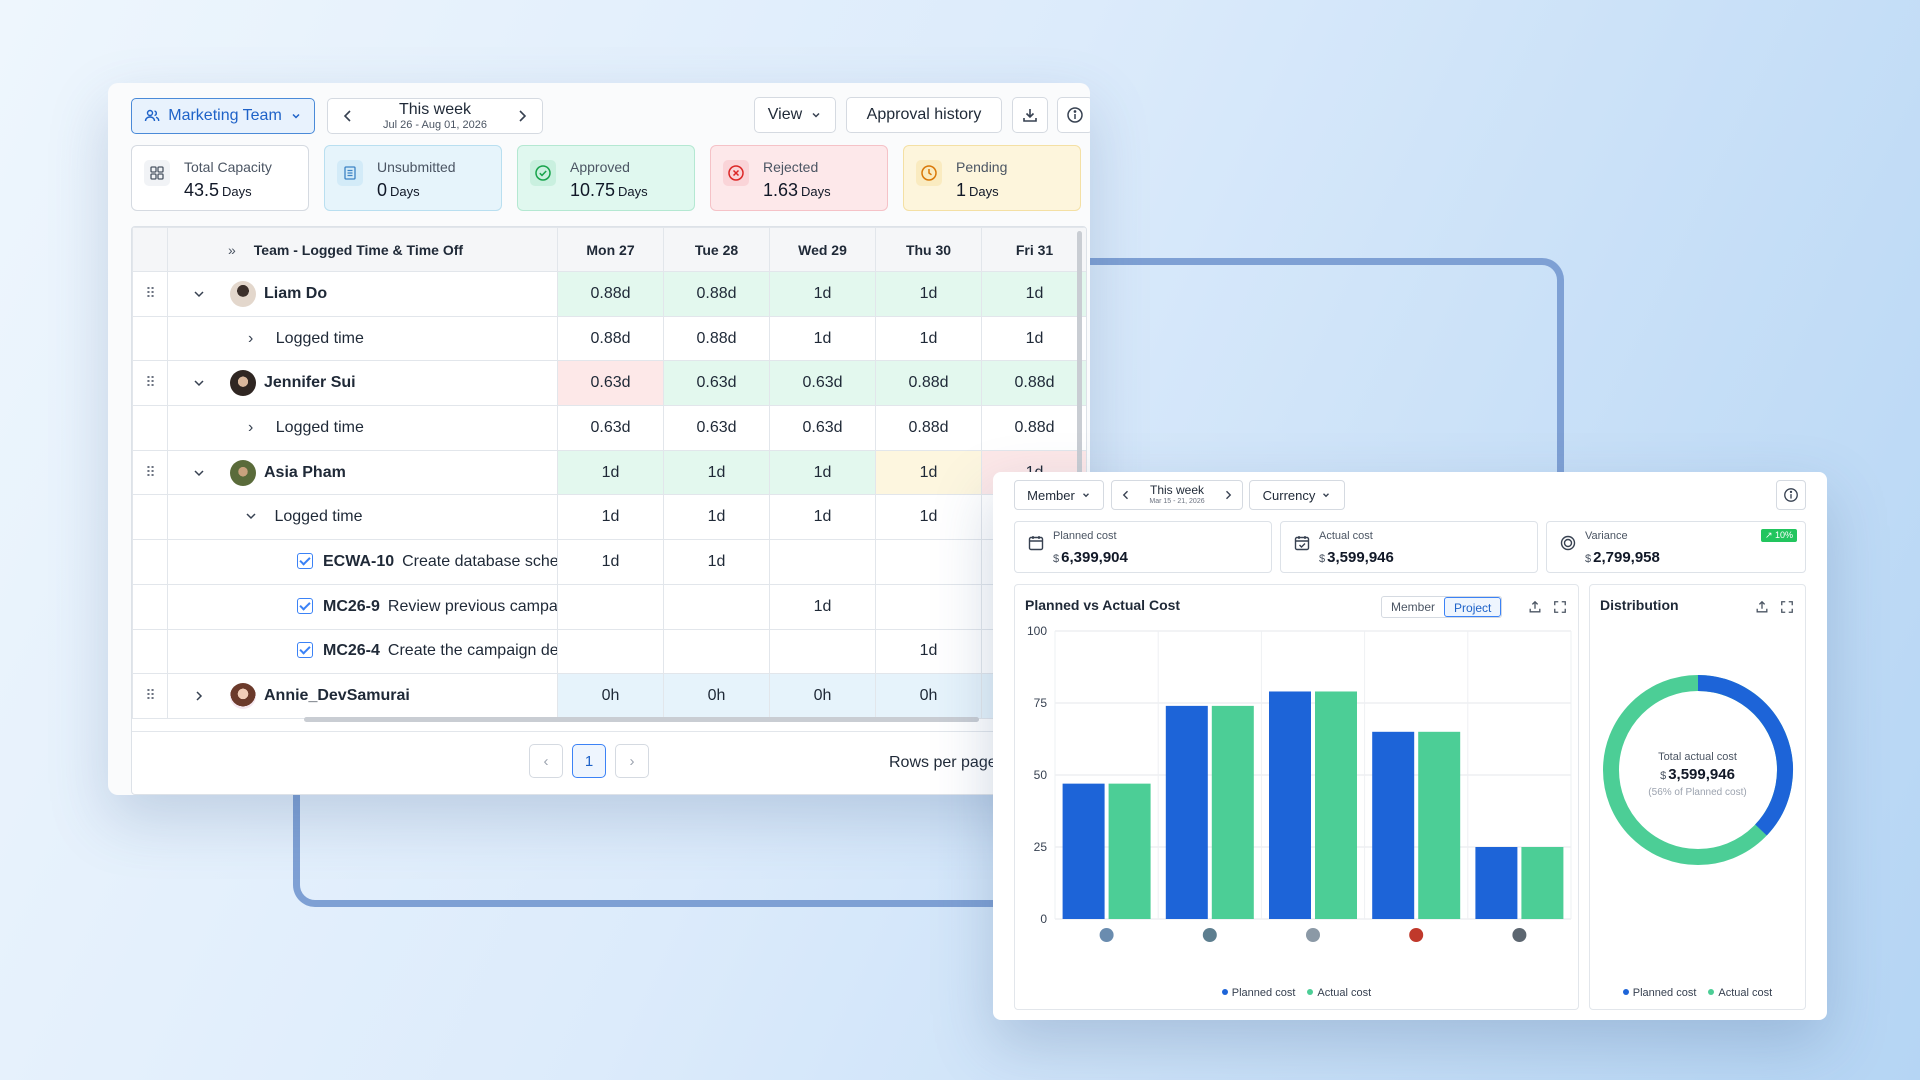 This screenshot has width=1920, height=1080. Describe the element at coordinates (546, 761) in the screenshot. I see `prev-page-button: ‹` at that location.